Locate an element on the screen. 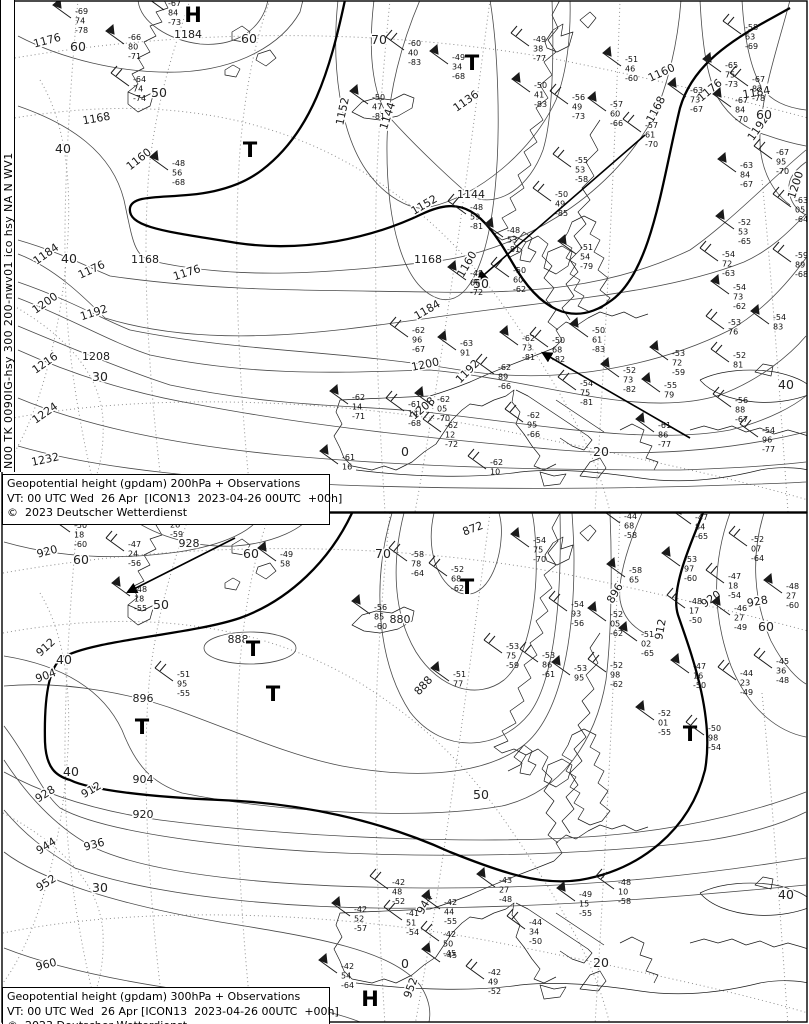 The image size is (809, 1024). station-value: -48 is located at coordinates (505, 899).